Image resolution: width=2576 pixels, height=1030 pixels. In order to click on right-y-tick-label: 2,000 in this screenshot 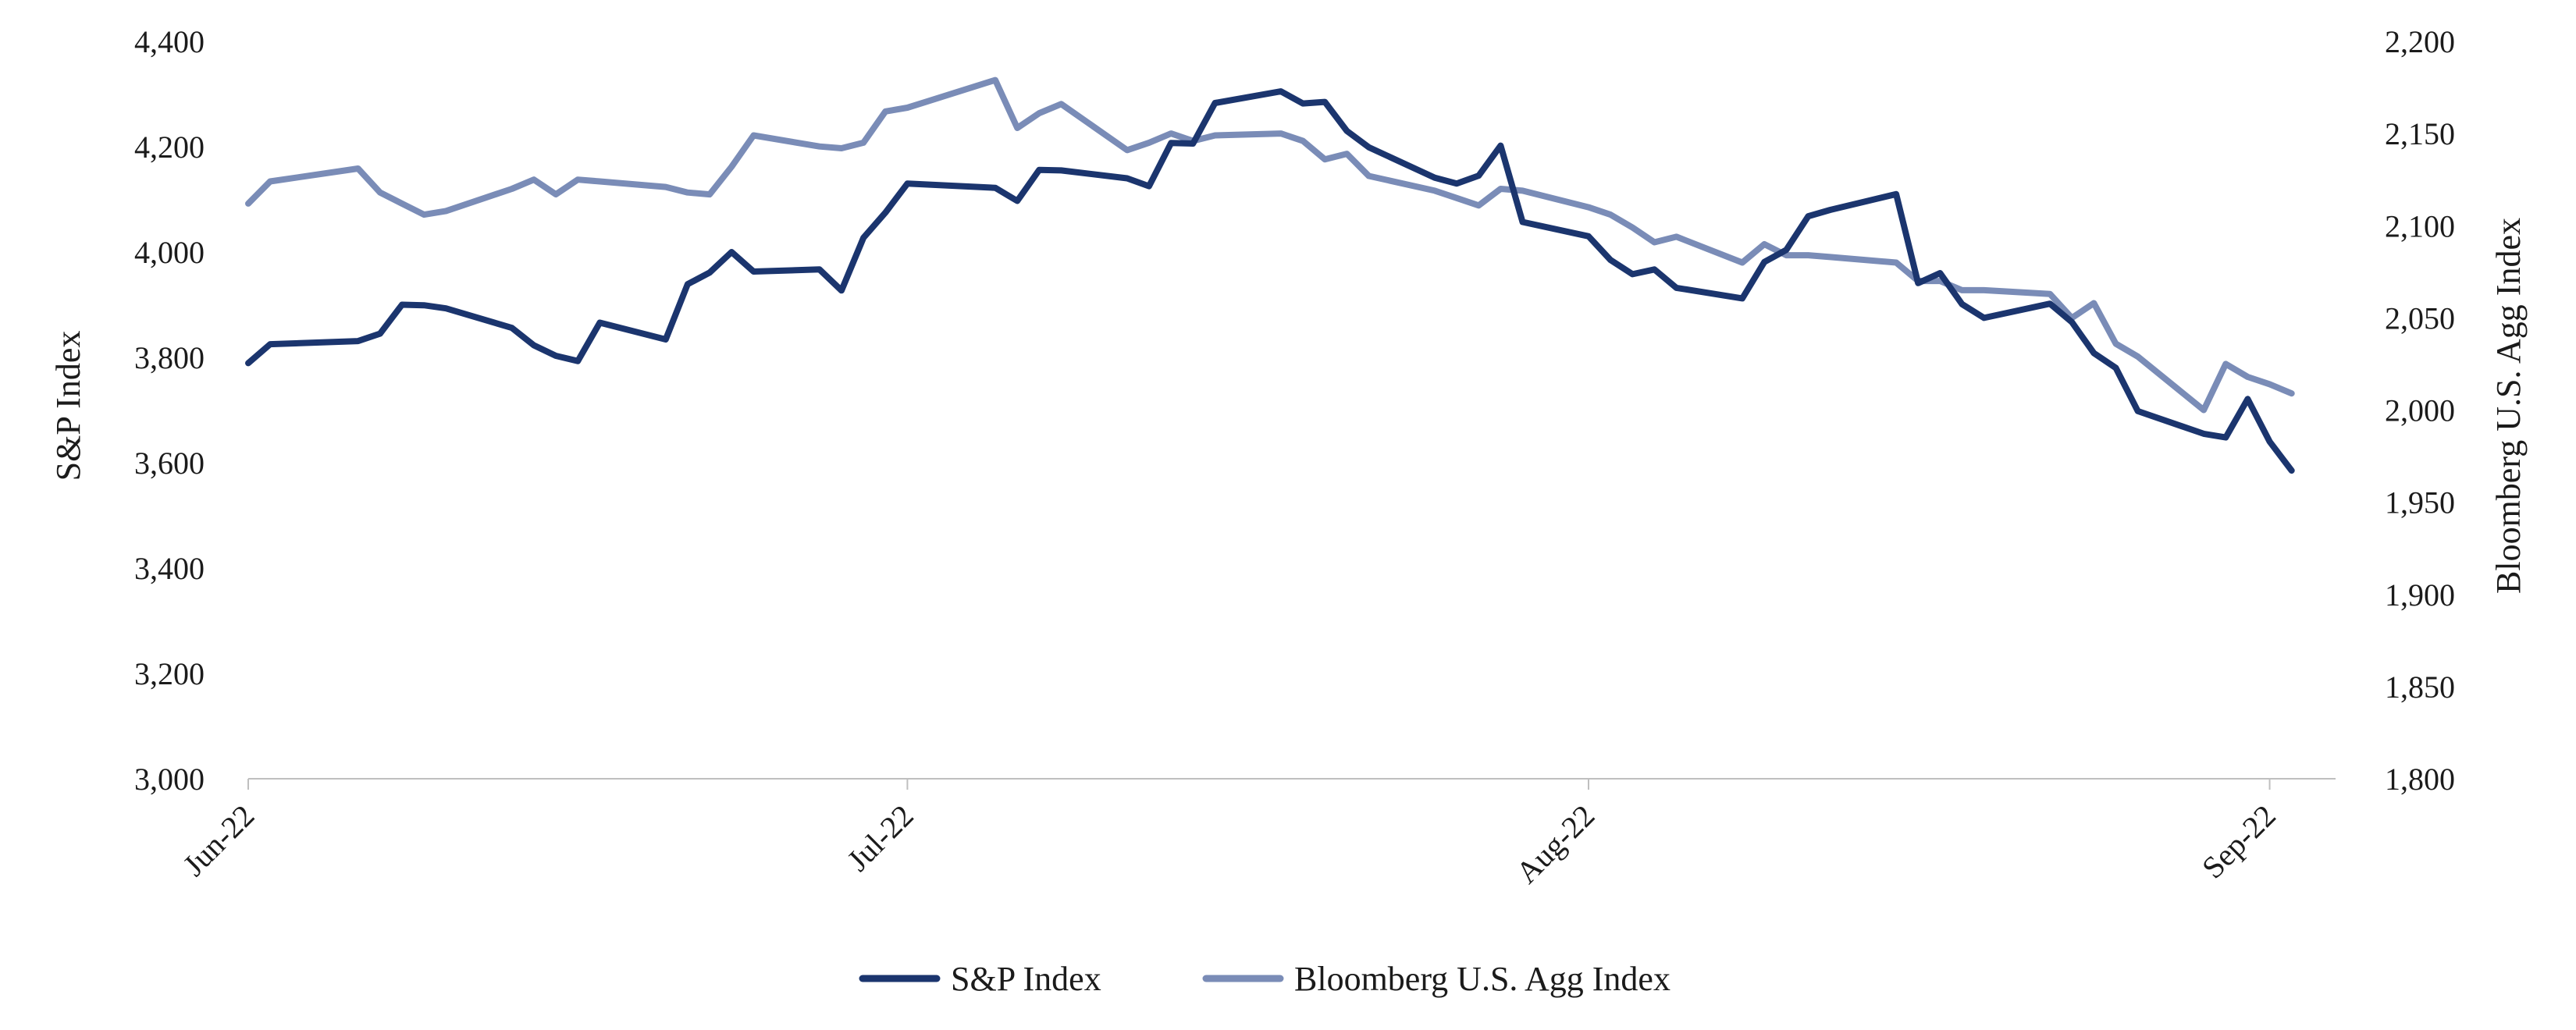, I will do `click(2420, 411)`.